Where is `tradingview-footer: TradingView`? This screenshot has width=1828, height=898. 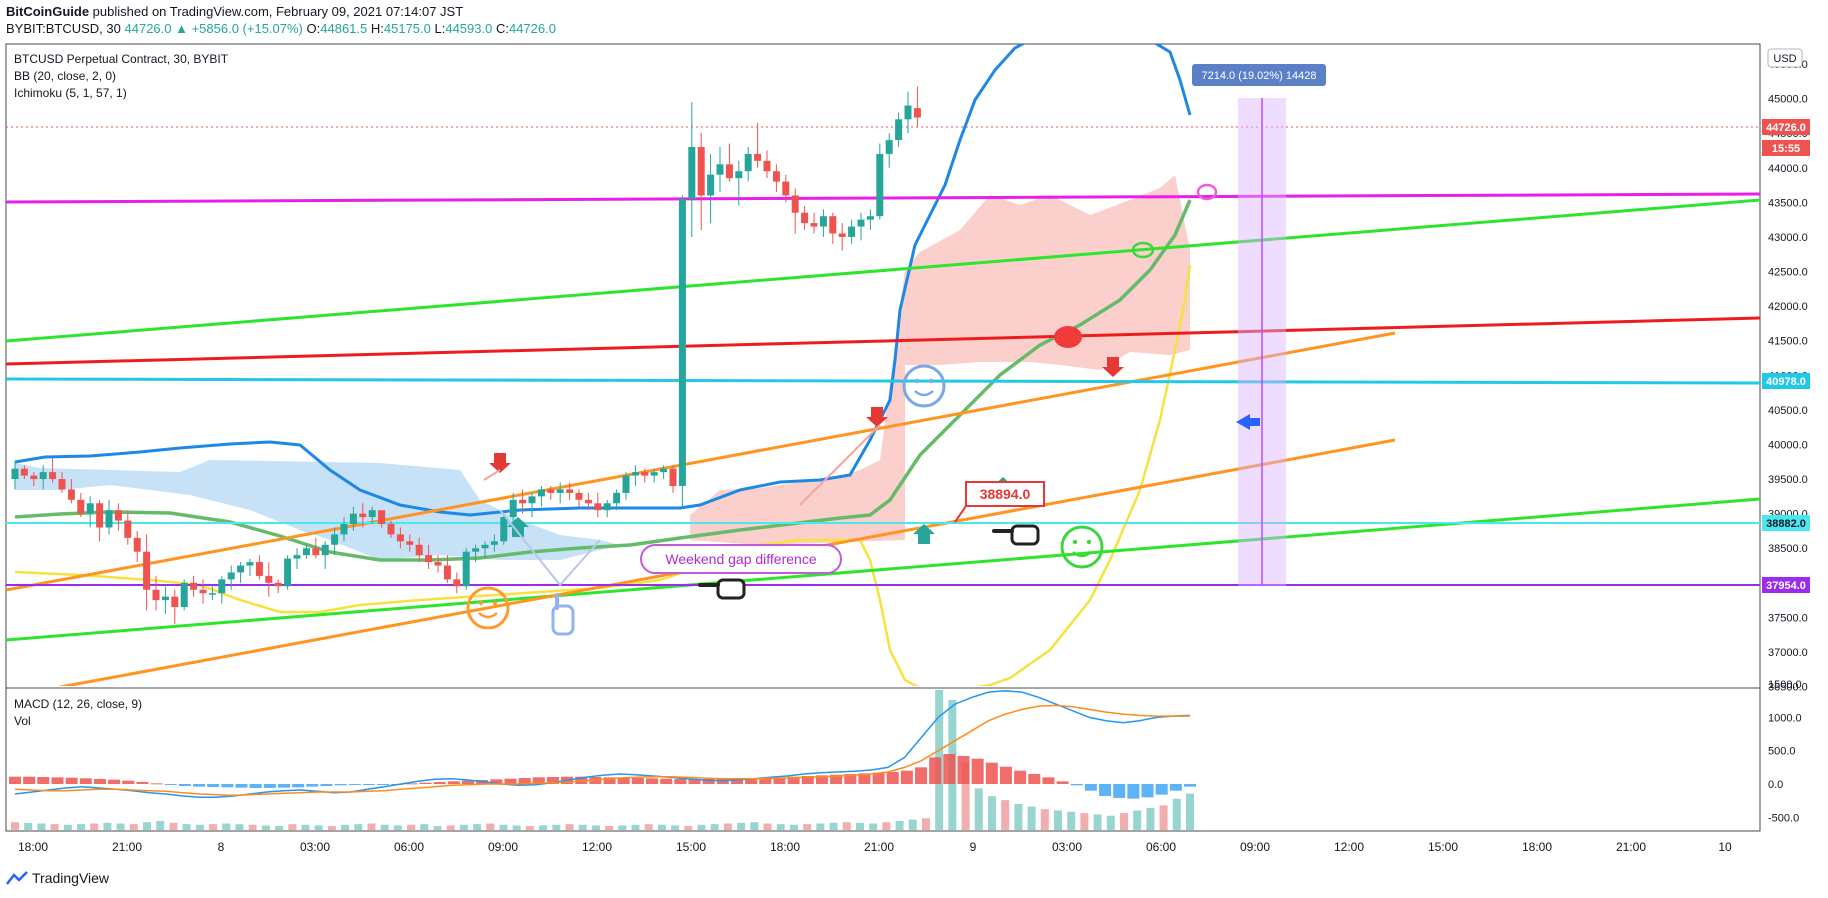
tradingview-footer: TradingView is located at coordinates (57, 878).